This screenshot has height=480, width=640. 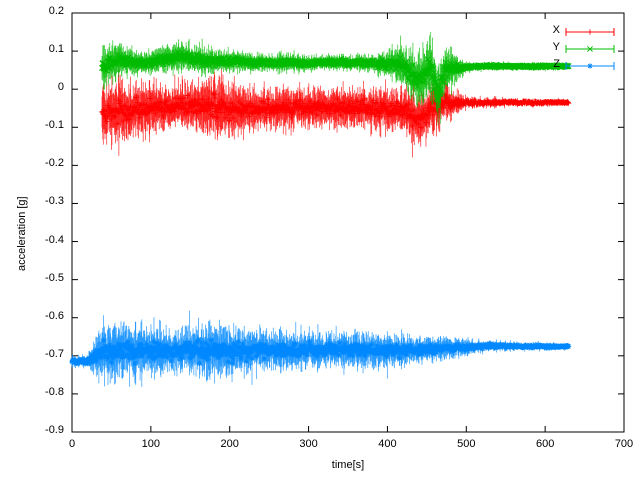 I want to click on x-tick-label: 600, so click(x=545, y=444).